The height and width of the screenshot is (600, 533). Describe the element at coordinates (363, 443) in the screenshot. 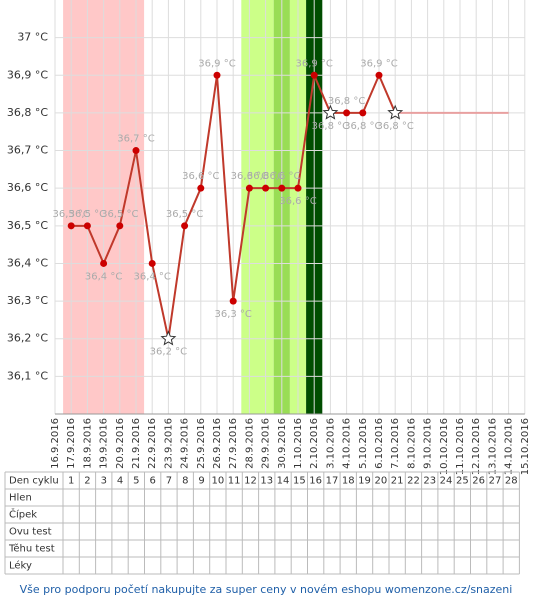

I see `x-tick-label: 5.10.2016` at that location.